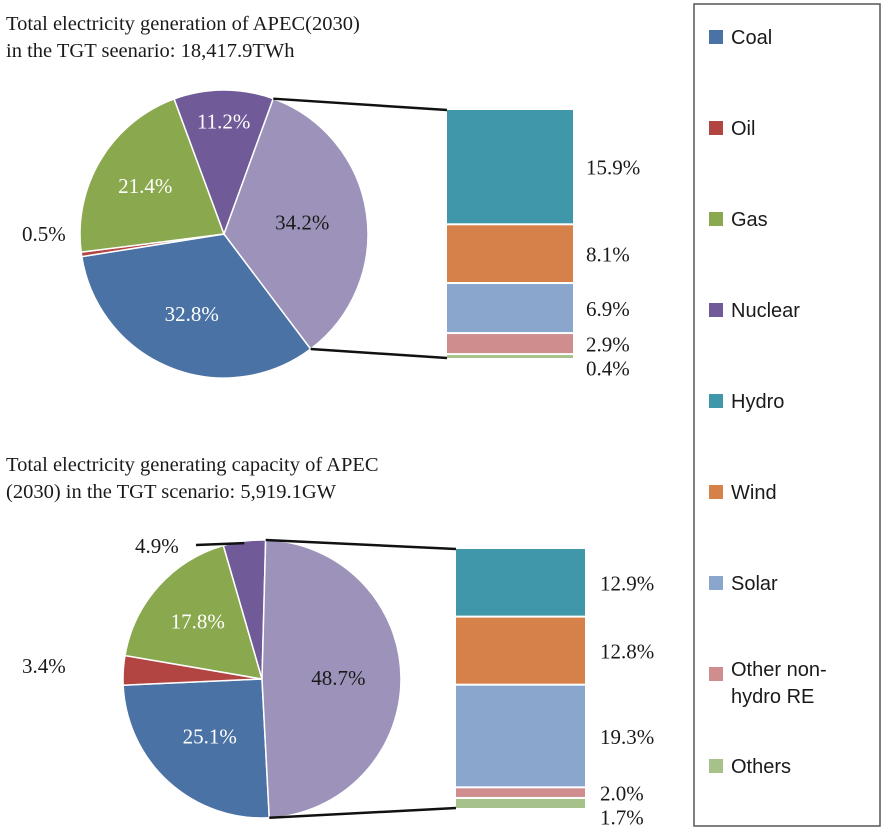  I want to click on chart2-bar-label-others: 1.7%, so click(622, 818).